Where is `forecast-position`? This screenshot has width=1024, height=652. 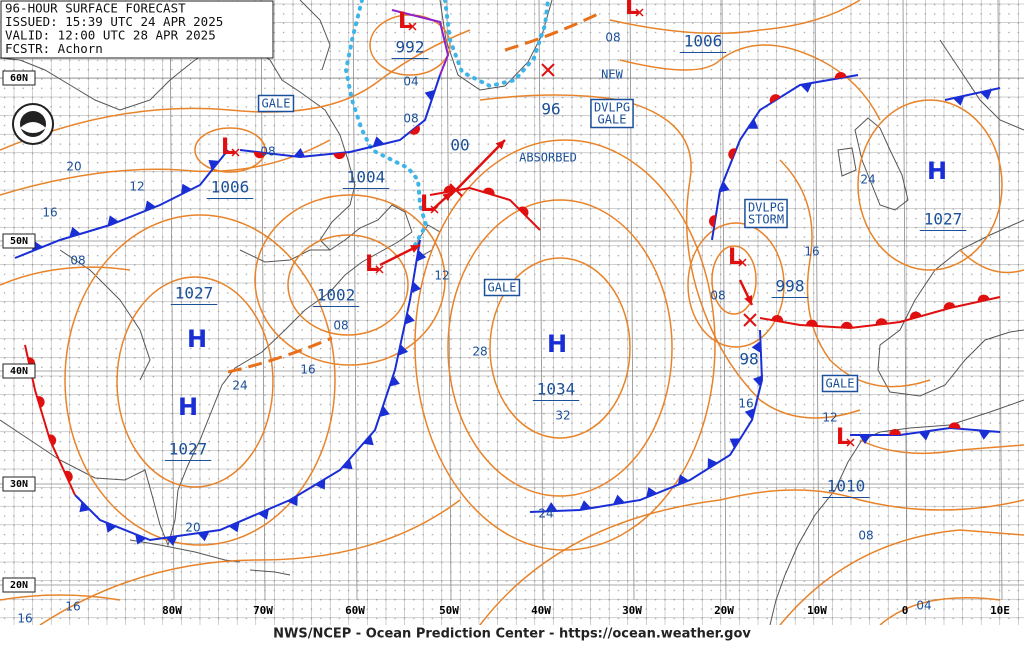
forecast-position is located at coordinates (548, 70).